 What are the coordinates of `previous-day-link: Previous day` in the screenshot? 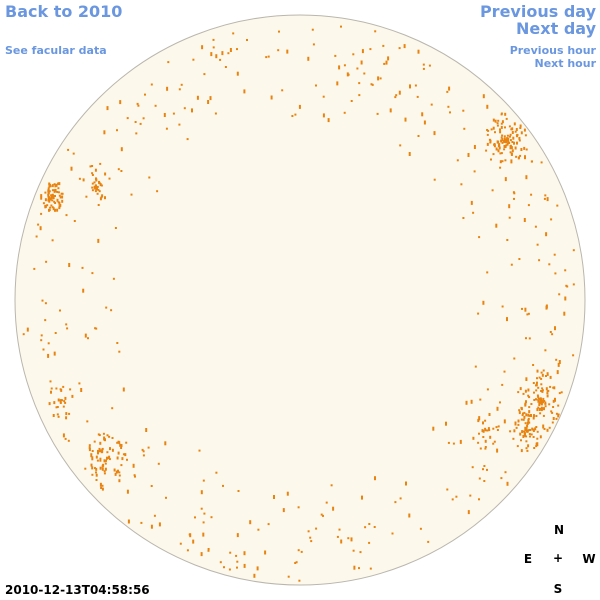 It's located at (537, 11).